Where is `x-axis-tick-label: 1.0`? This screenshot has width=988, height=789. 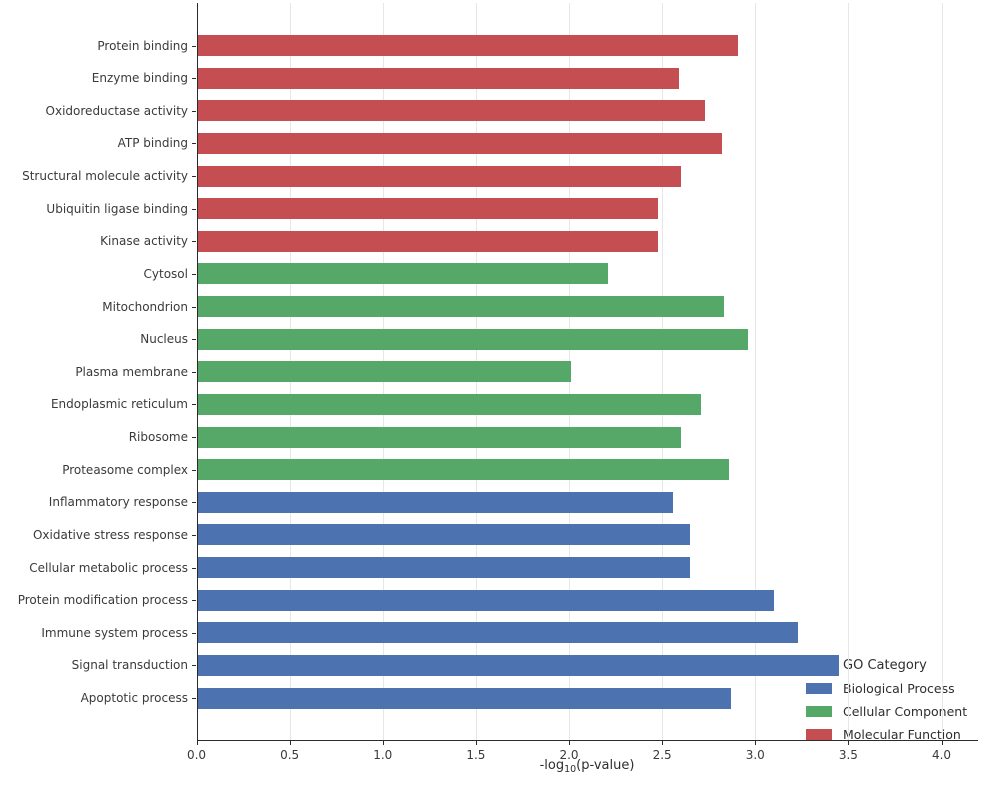
x-axis-tick-label: 1.0 is located at coordinates (383, 755).